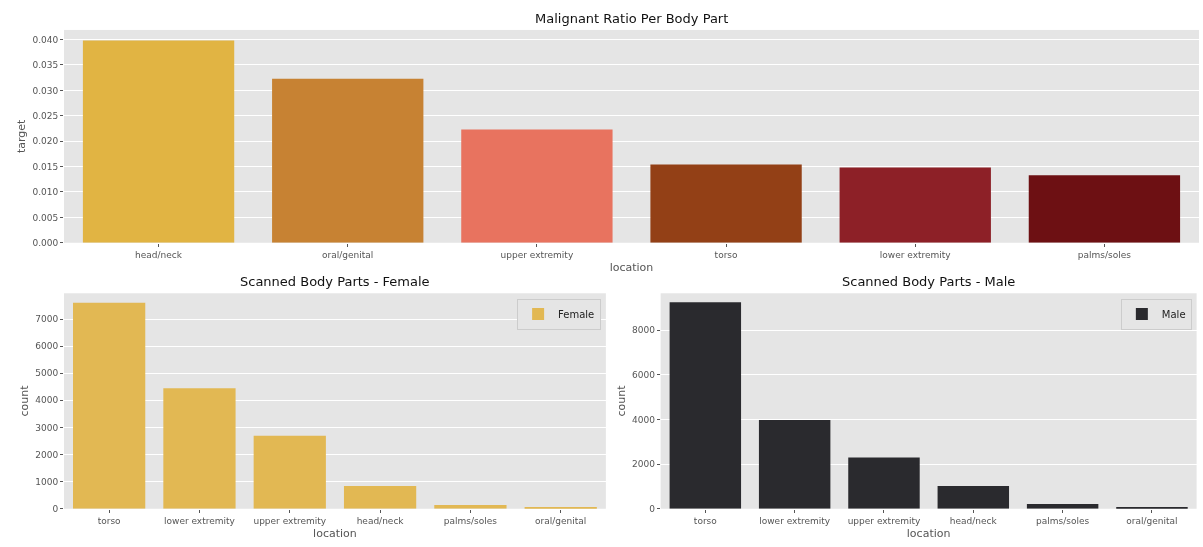 The width and height of the screenshot is (1203, 547). What do you see at coordinates (45, 166) in the screenshot?
I see `y-tick-label: 0.015` at bounding box center [45, 166].